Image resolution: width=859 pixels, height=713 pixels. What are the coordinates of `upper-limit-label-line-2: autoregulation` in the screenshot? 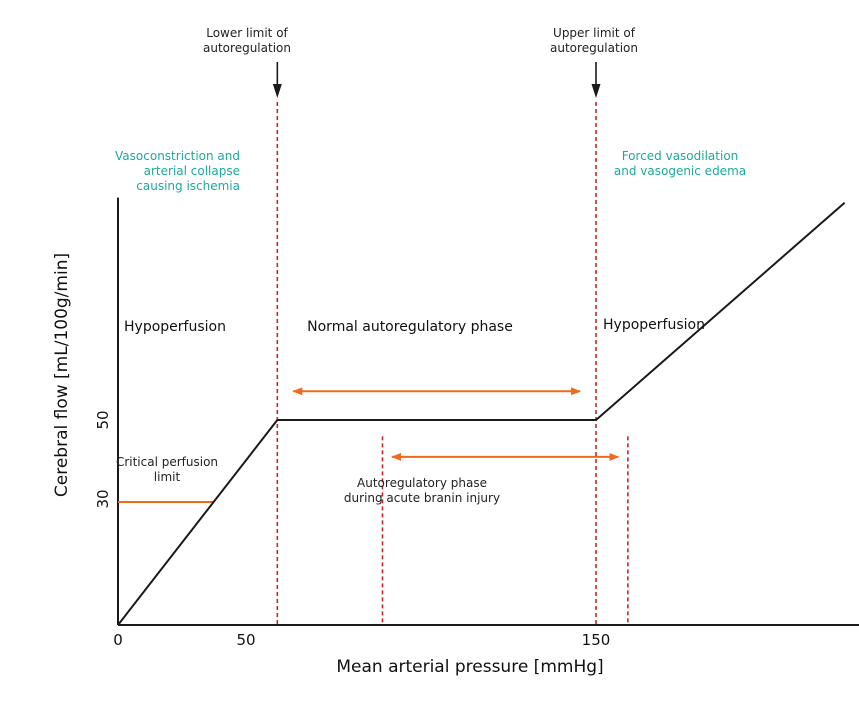 It's located at (594, 48).